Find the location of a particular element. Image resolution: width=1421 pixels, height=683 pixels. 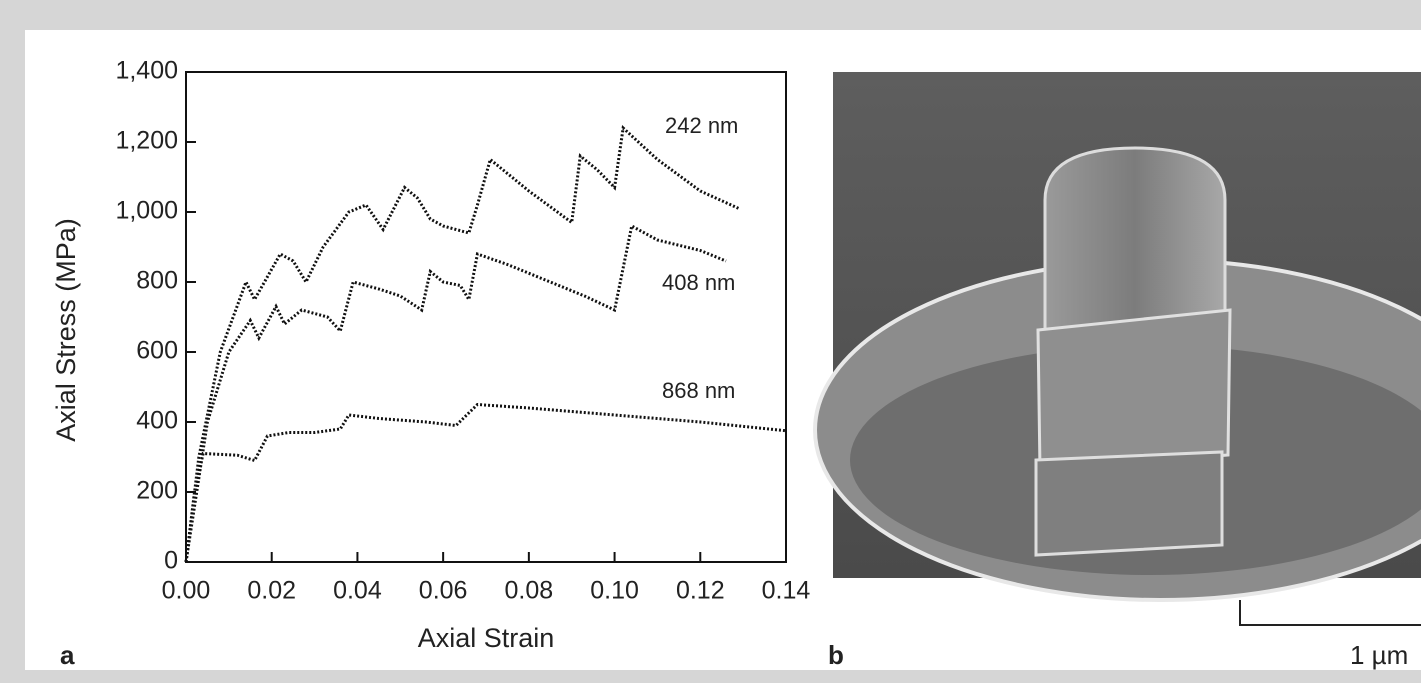

y-tick-label: 600 is located at coordinates (157, 351).